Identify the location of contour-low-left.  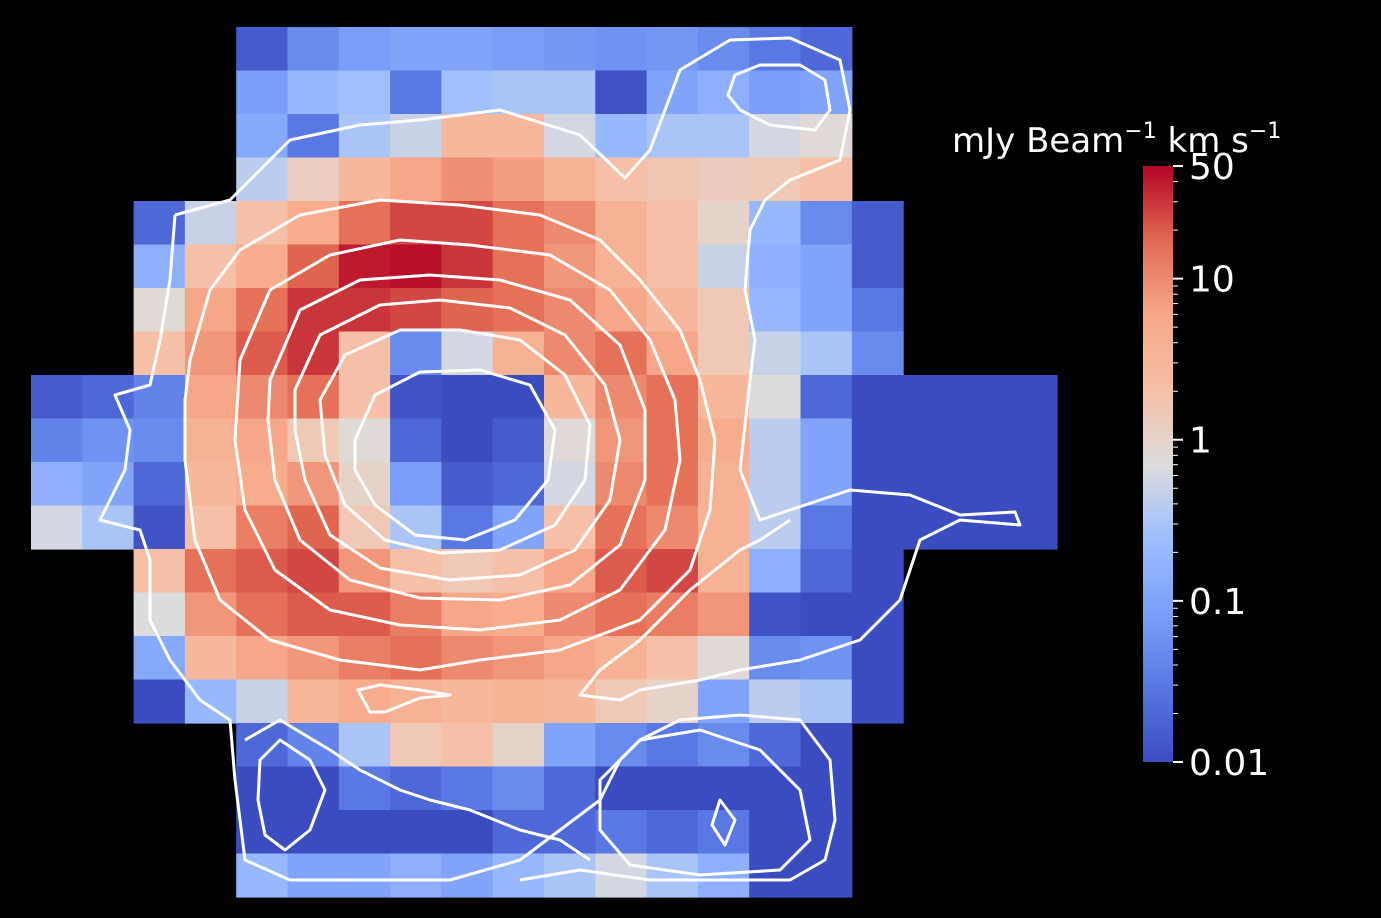
(291, 795).